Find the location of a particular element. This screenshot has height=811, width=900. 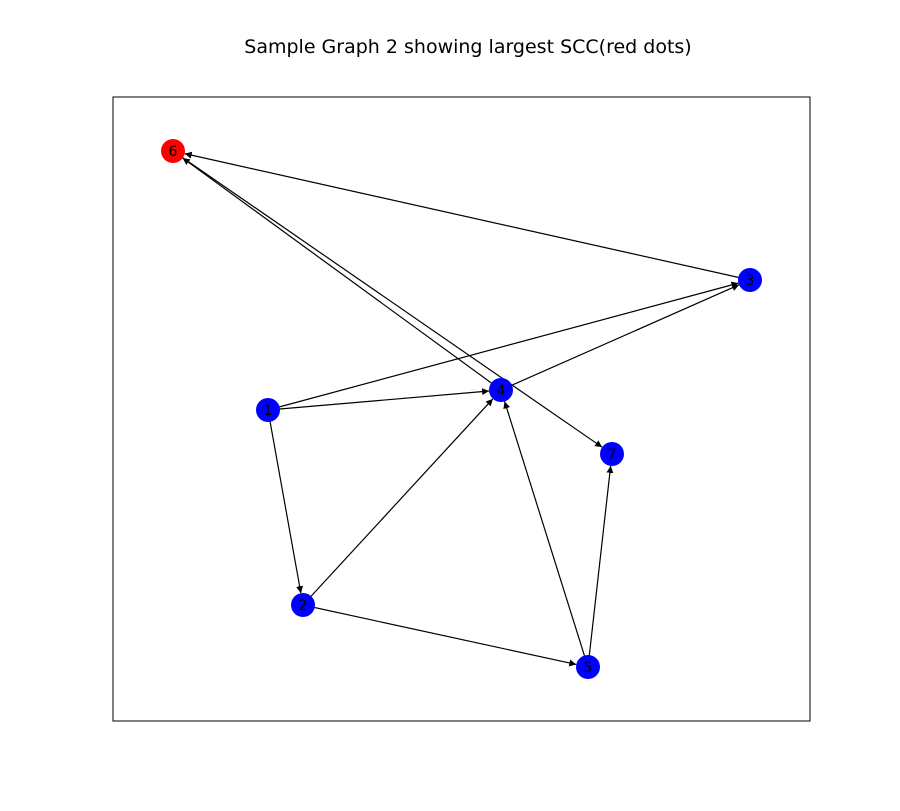

node-2: 2 is located at coordinates (303, 605).